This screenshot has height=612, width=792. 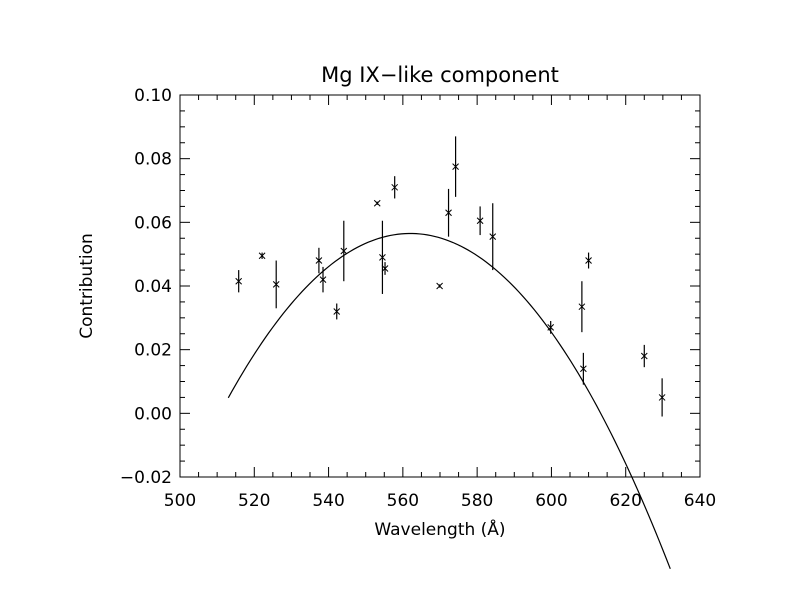 I want to click on x-axis-label: Wavelength (Å), so click(x=439, y=529).